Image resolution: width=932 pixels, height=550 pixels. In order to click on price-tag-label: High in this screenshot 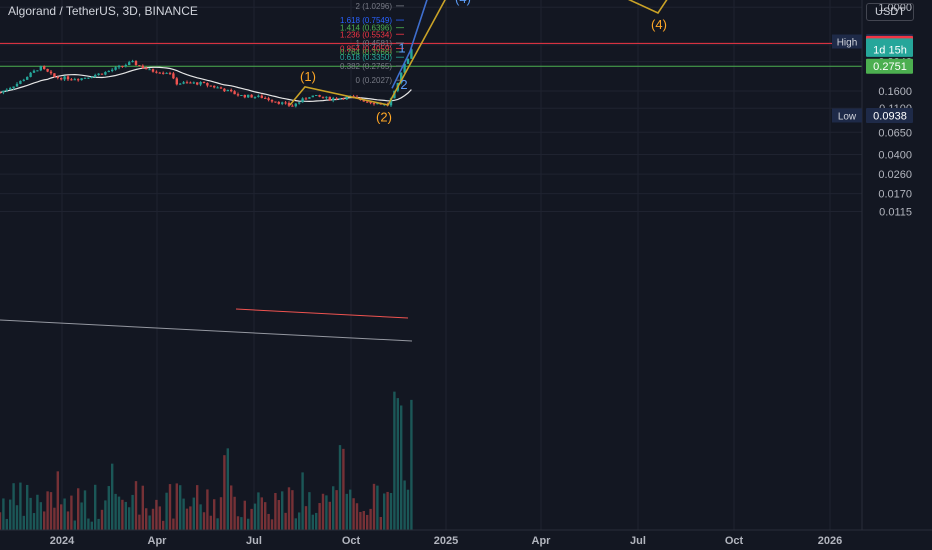, I will do `click(847, 43)`.